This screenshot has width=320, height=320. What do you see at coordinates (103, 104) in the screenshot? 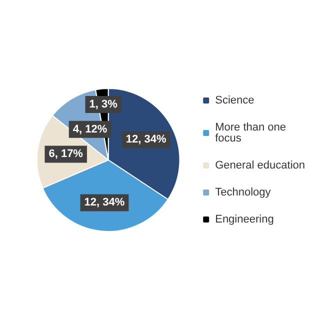
I see `data-label: 1, 3%` at bounding box center [103, 104].